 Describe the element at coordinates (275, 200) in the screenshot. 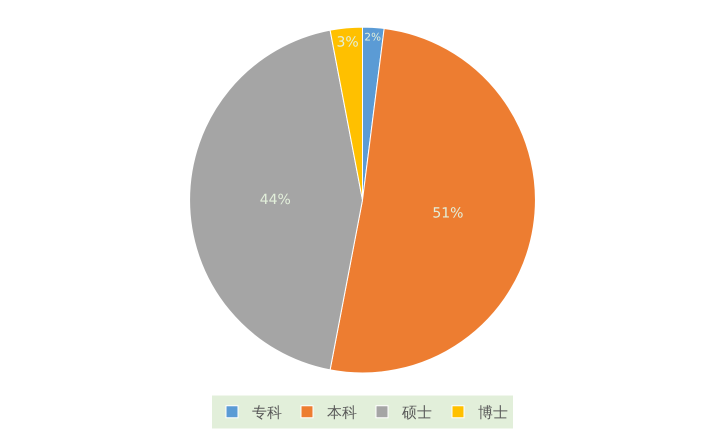

I see `data-label: 44%` at that location.